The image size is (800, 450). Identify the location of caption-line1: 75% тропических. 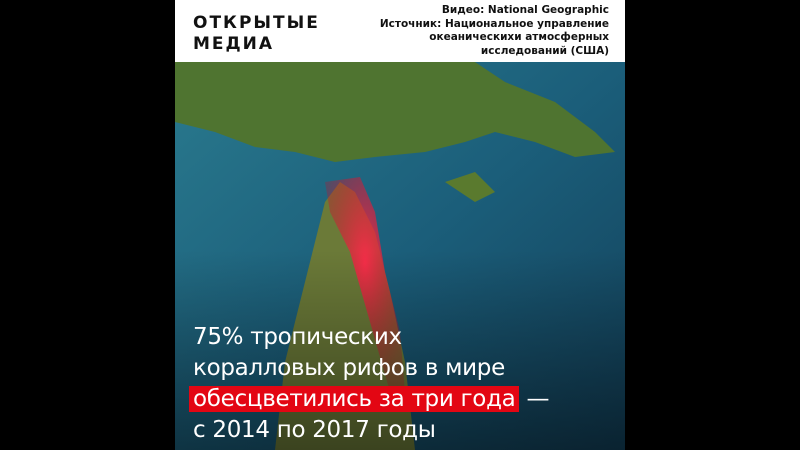
(297, 337).